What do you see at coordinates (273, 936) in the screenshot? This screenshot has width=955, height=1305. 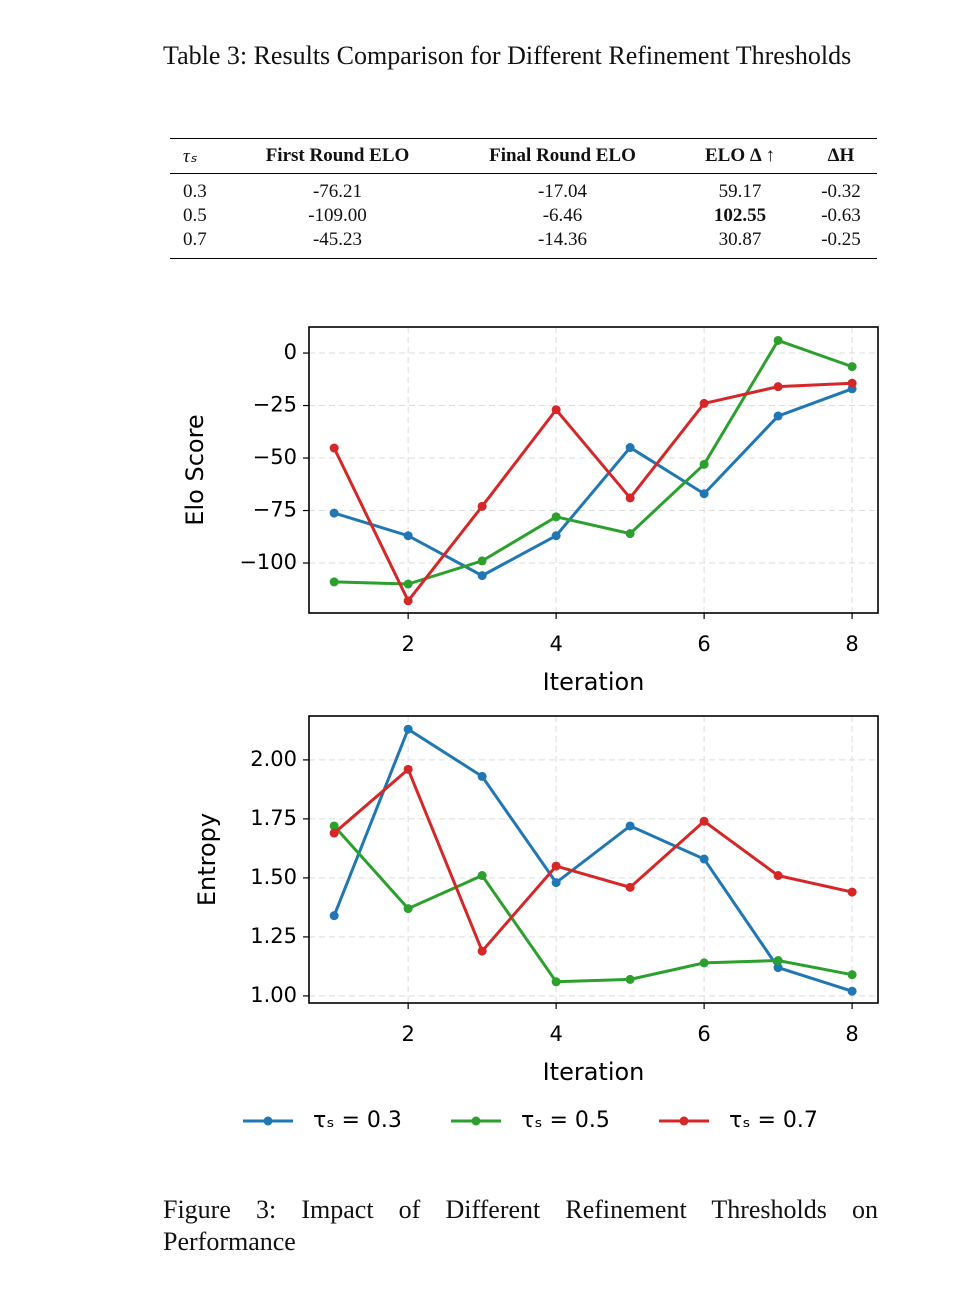 I see `y-tick-label: 1.25` at bounding box center [273, 936].